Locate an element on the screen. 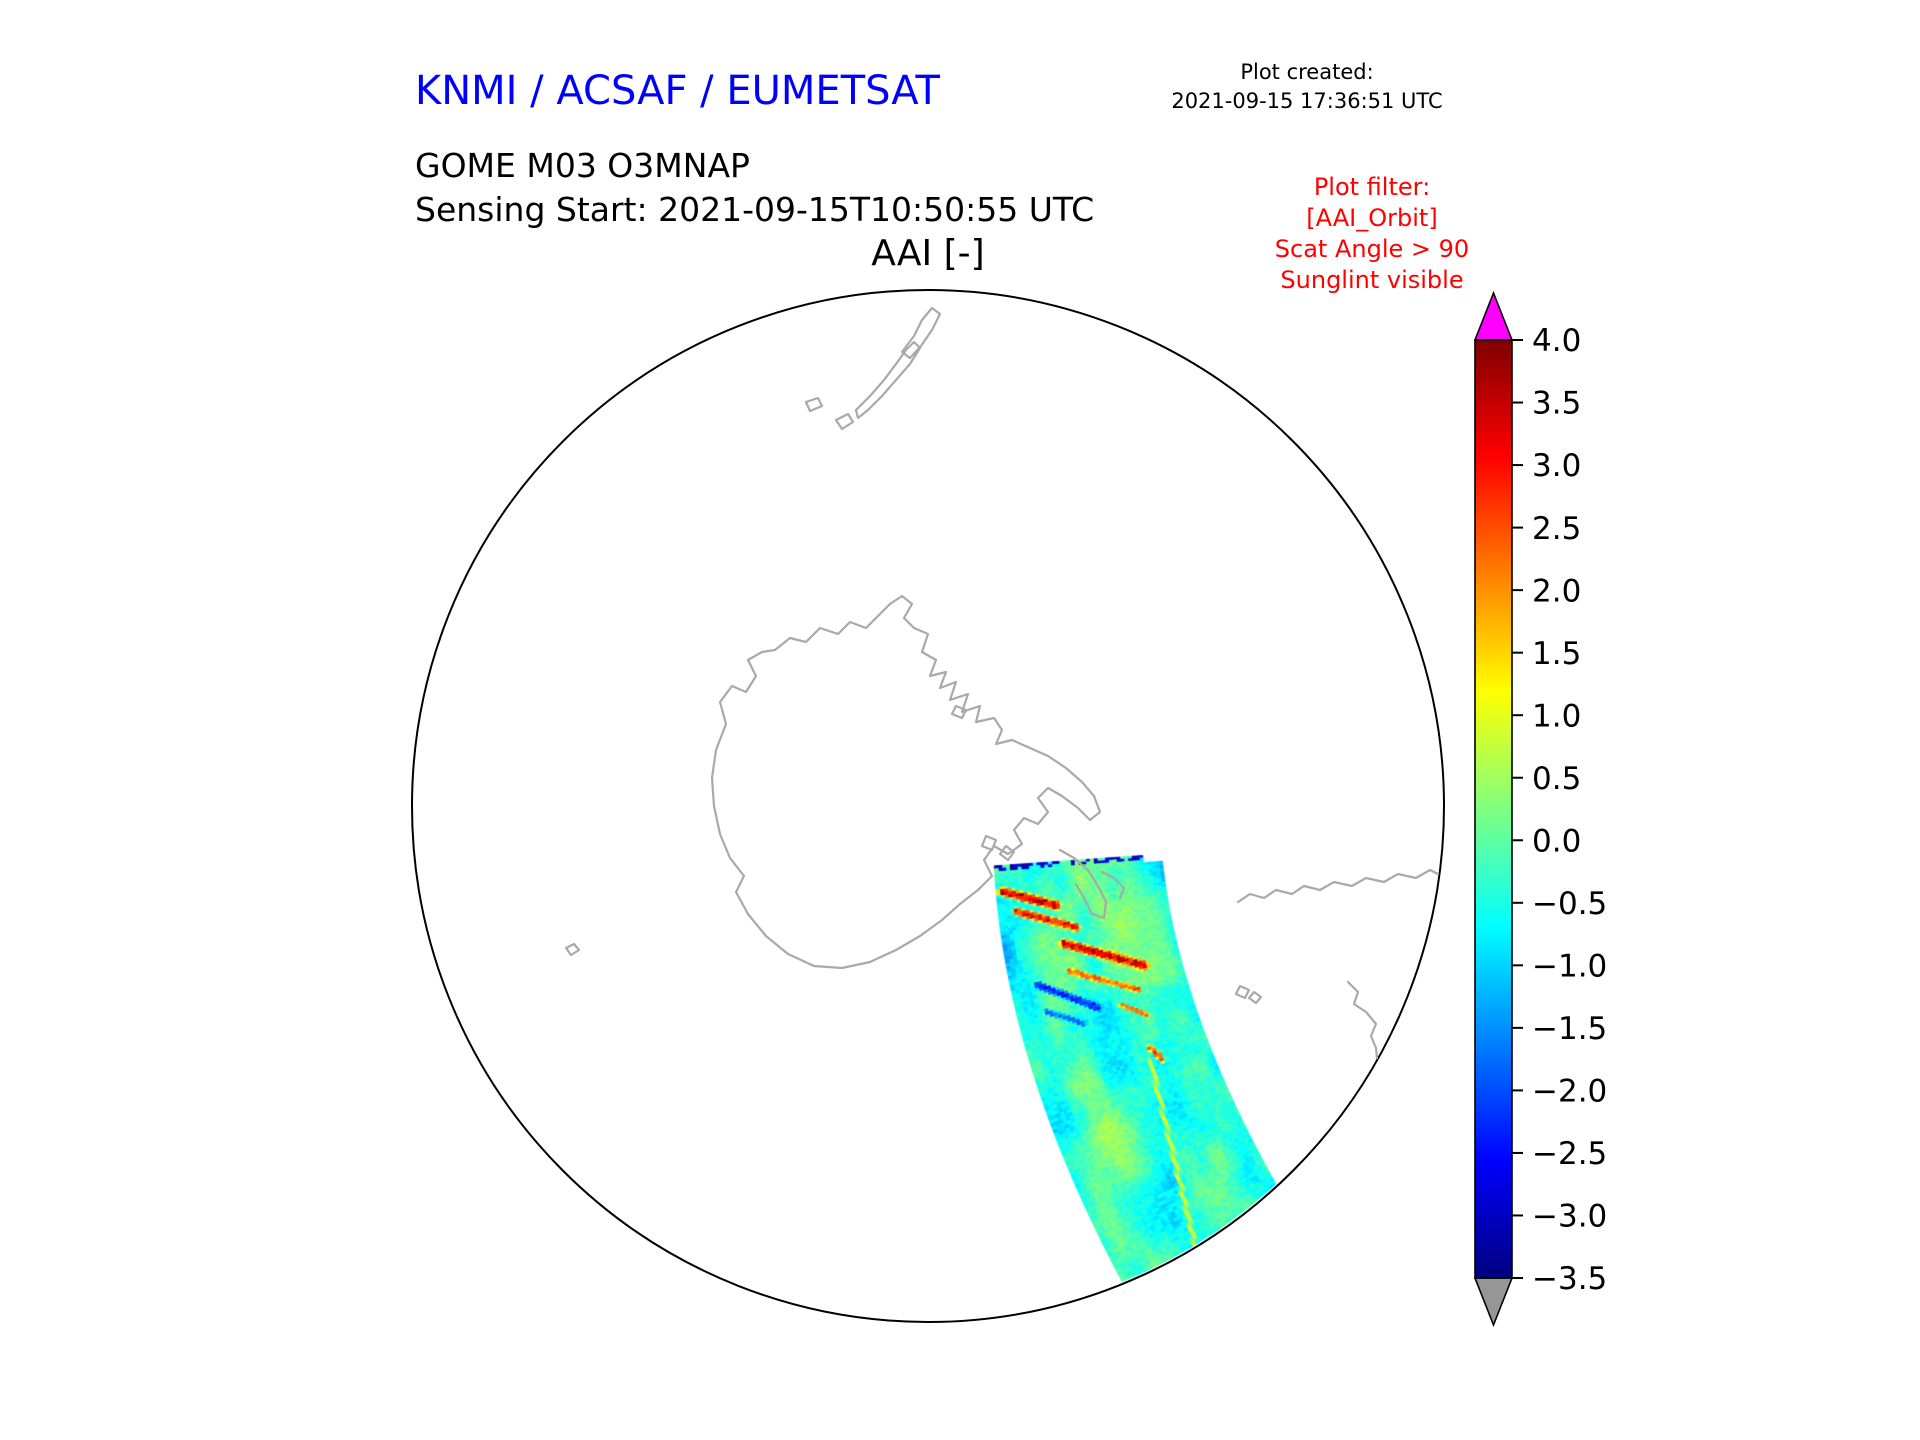 The width and height of the screenshot is (1920, 1440). plot-filter-line: [AAI_Orbit] is located at coordinates (1372, 218).